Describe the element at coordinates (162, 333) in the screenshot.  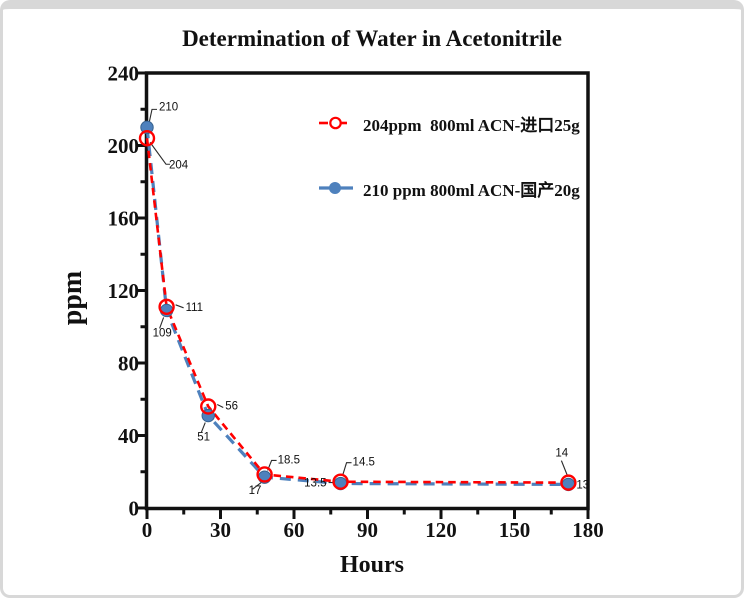
I see `data-point-label: 109` at that location.